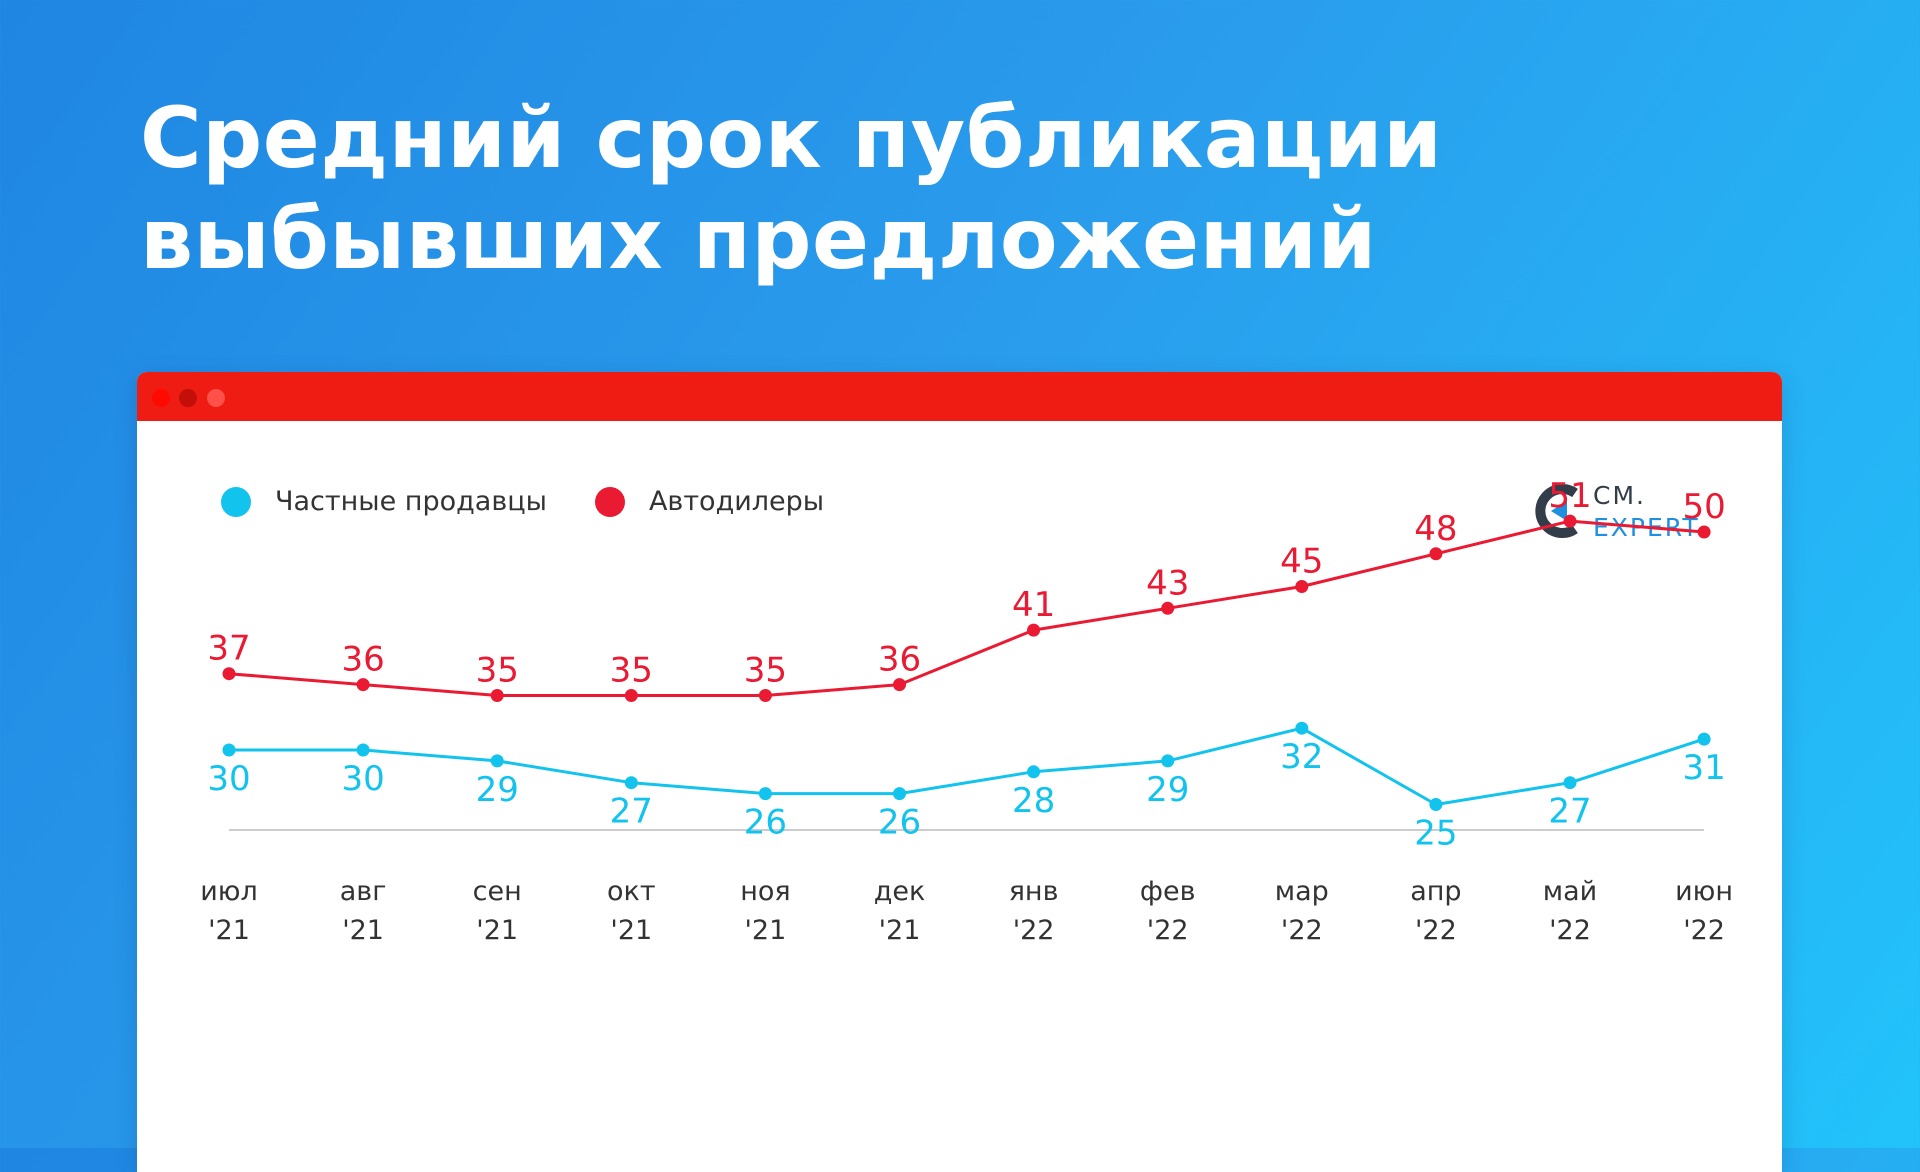 Image resolution: width=1920 pixels, height=1172 pixels. I want to click on page-title-line-2: выбывших предложений, so click(758, 238).